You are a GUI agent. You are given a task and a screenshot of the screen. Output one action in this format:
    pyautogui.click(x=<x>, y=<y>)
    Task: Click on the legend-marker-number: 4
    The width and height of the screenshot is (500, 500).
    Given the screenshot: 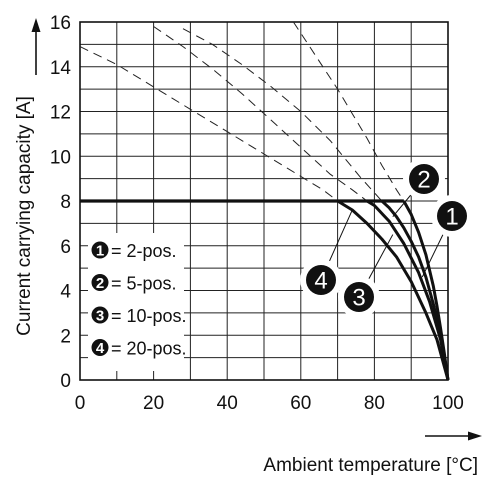 What is the action you would take?
    pyautogui.click(x=100, y=348)
    